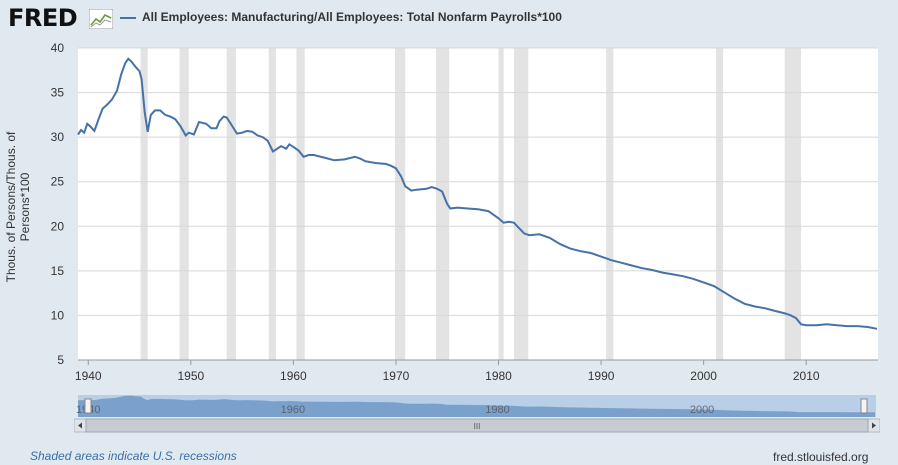  What do you see at coordinates (874, 425) in the screenshot?
I see `scroll-right-arrow-icon` at bounding box center [874, 425].